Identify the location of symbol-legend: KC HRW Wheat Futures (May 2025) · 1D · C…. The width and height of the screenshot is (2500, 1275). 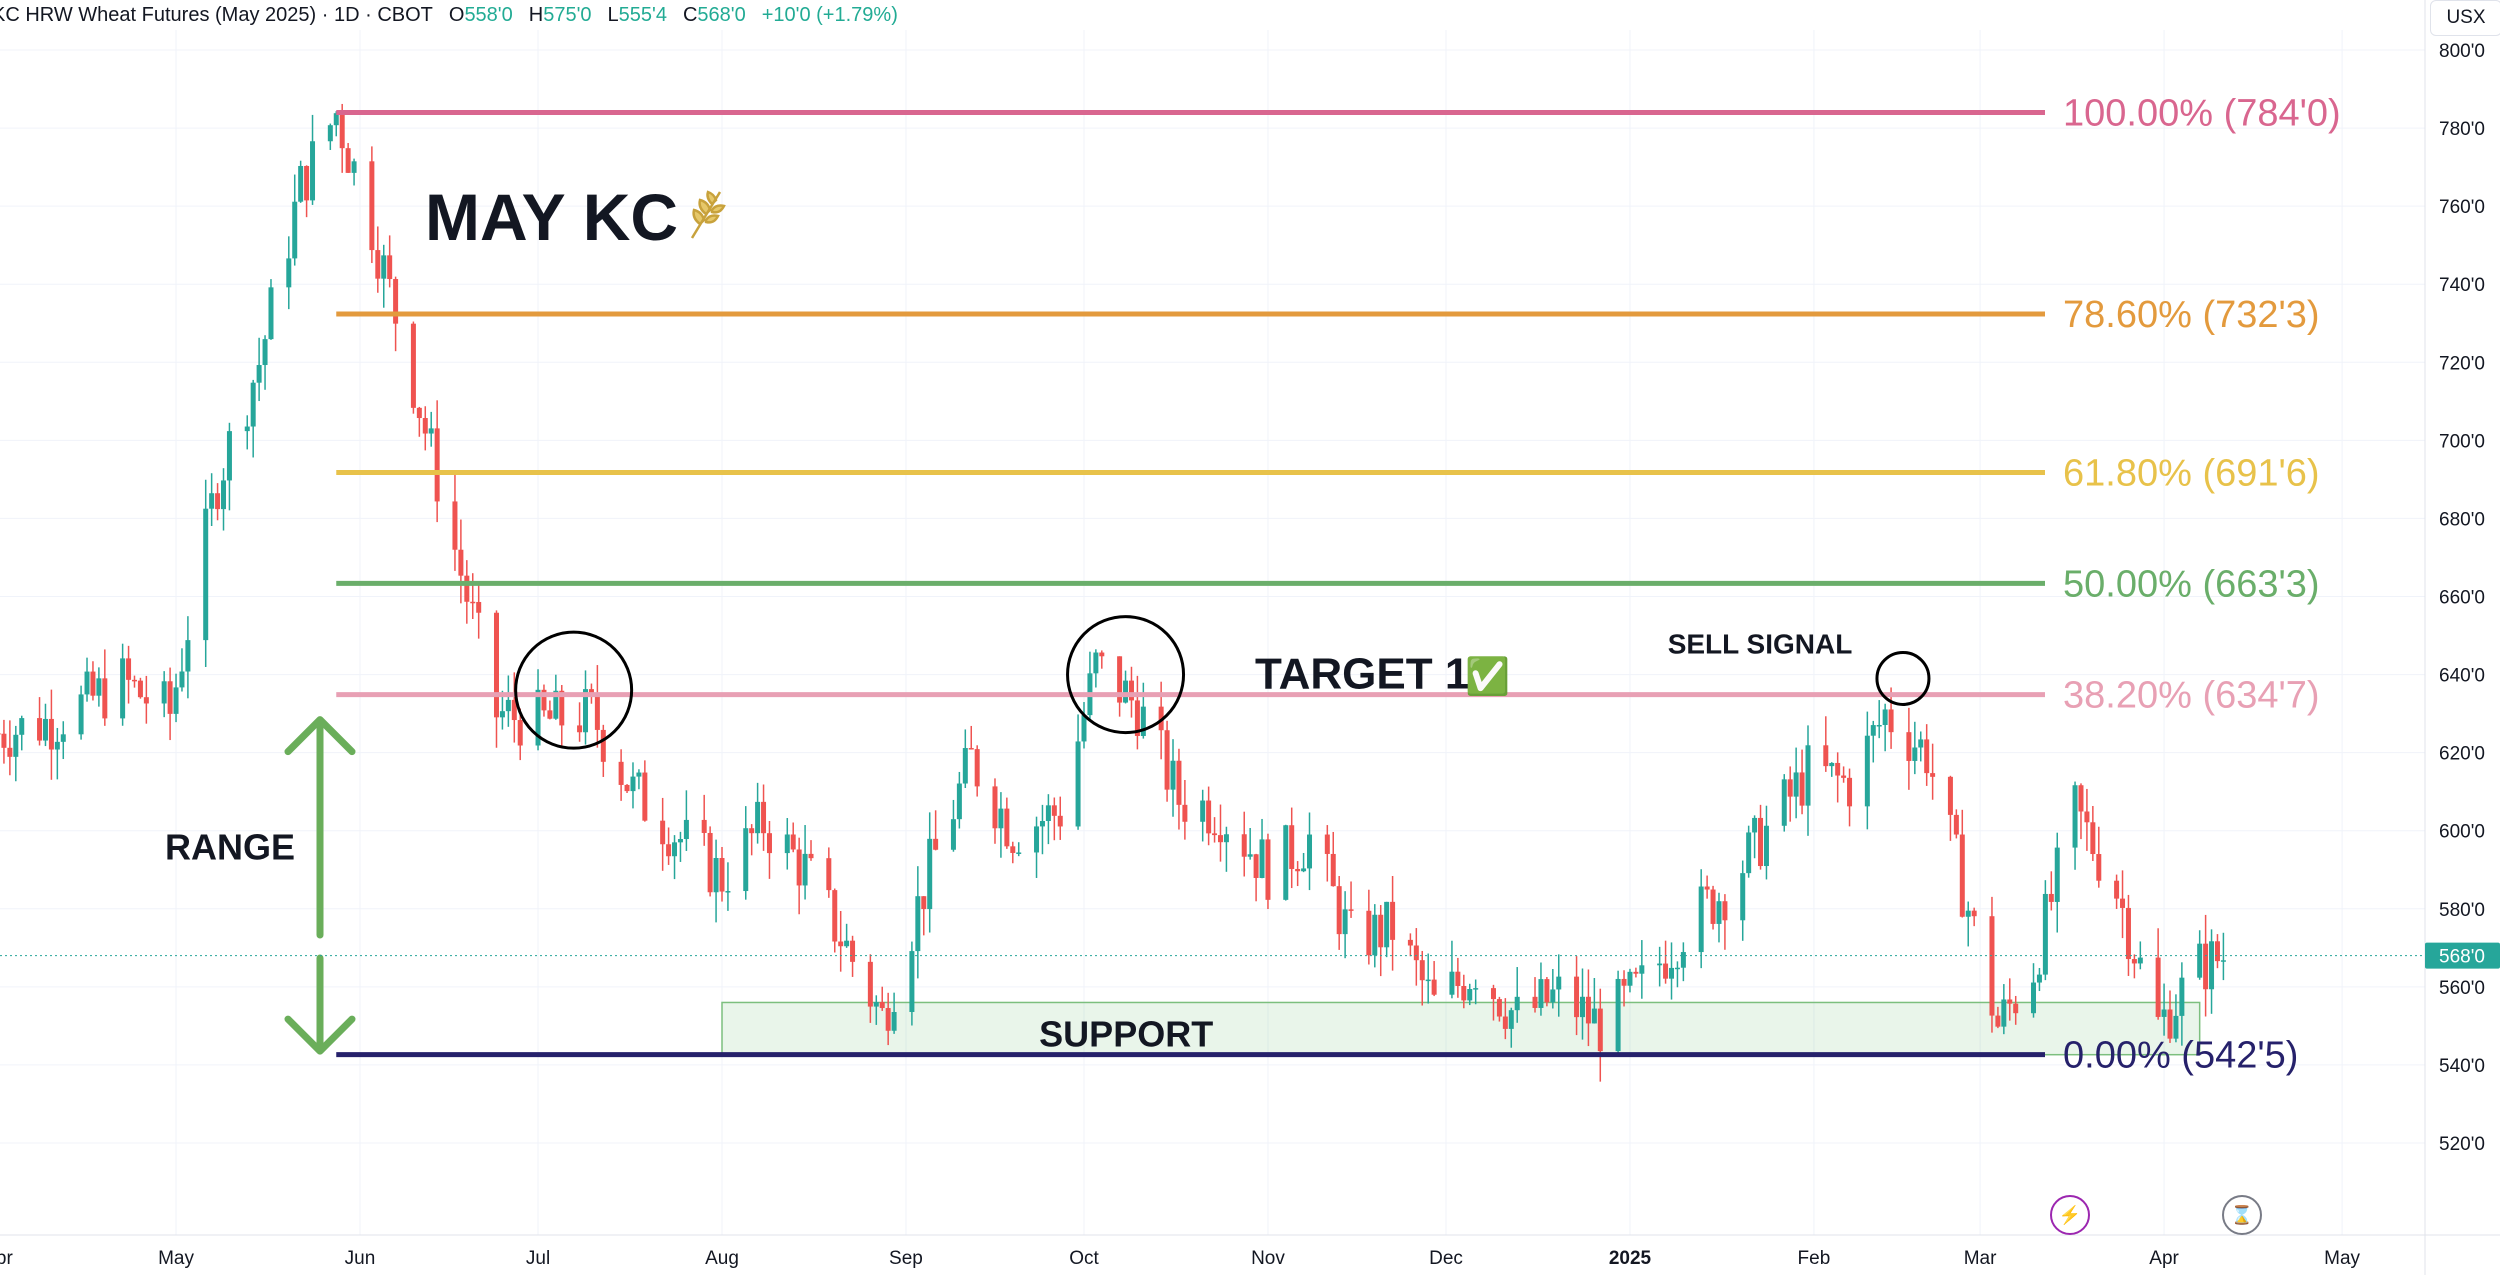
(449, 16).